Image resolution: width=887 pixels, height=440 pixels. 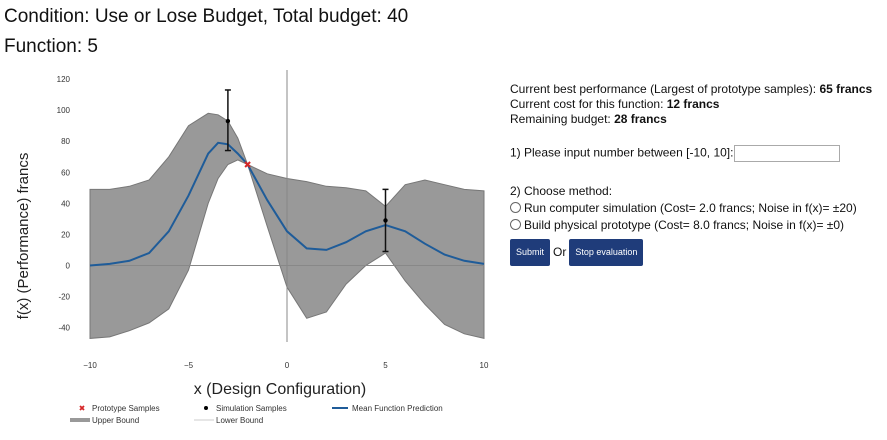 What do you see at coordinates (251, 408) in the screenshot?
I see `legend-label: Simulation Samples` at bounding box center [251, 408].